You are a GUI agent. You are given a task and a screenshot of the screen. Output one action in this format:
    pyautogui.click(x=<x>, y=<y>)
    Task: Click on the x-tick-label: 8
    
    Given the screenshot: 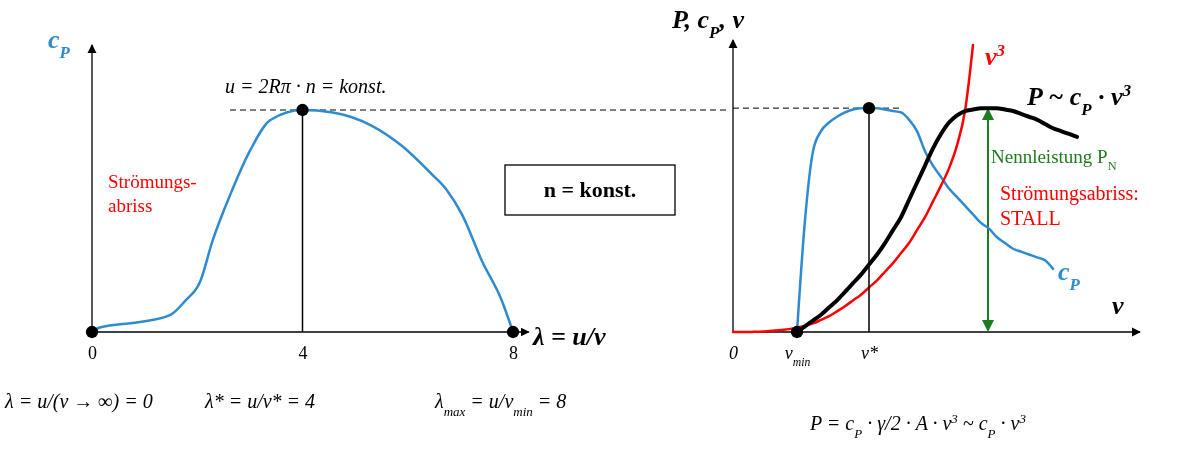 What is the action you would take?
    pyautogui.click(x=513, y=352)
    